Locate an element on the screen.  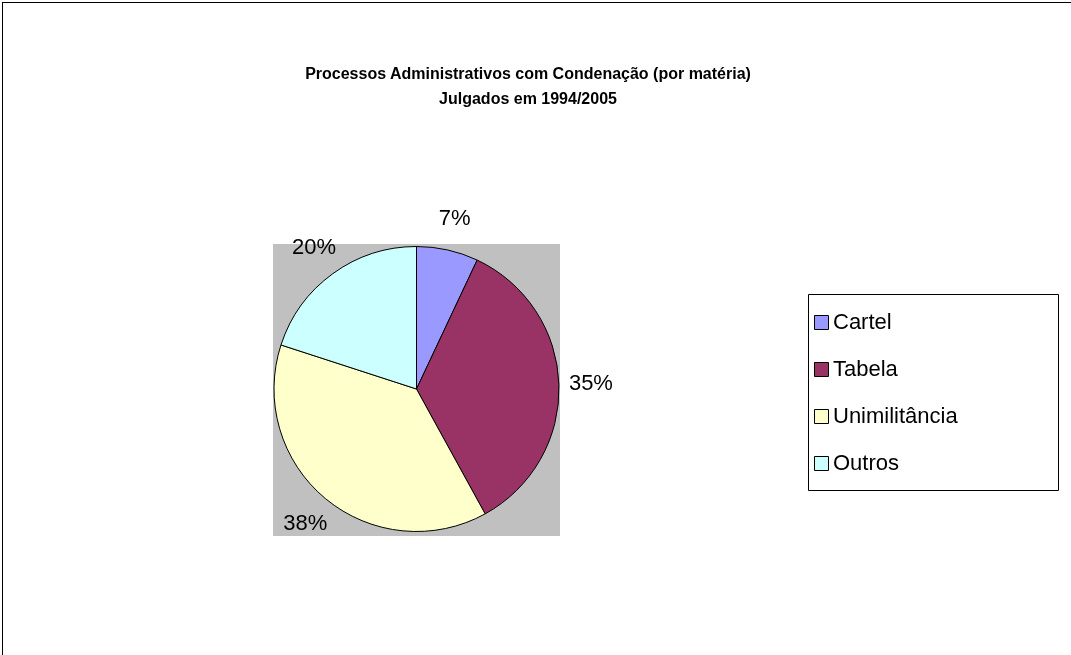
data-label: 38% is located at coordinates (305, 522).